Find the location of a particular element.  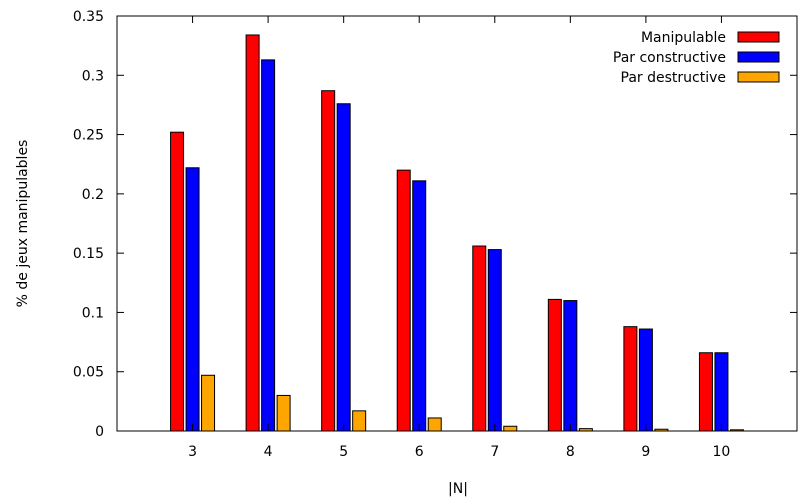

x-tick-label: 5 is located at coordinates (343, 452).